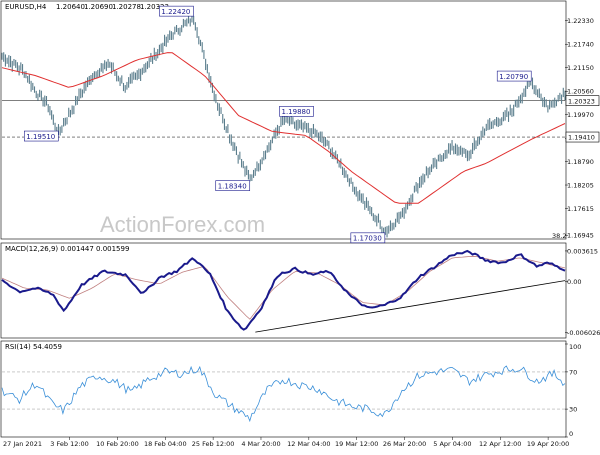  I want to click on annotation-label: 1.18340, so click(232, 186).